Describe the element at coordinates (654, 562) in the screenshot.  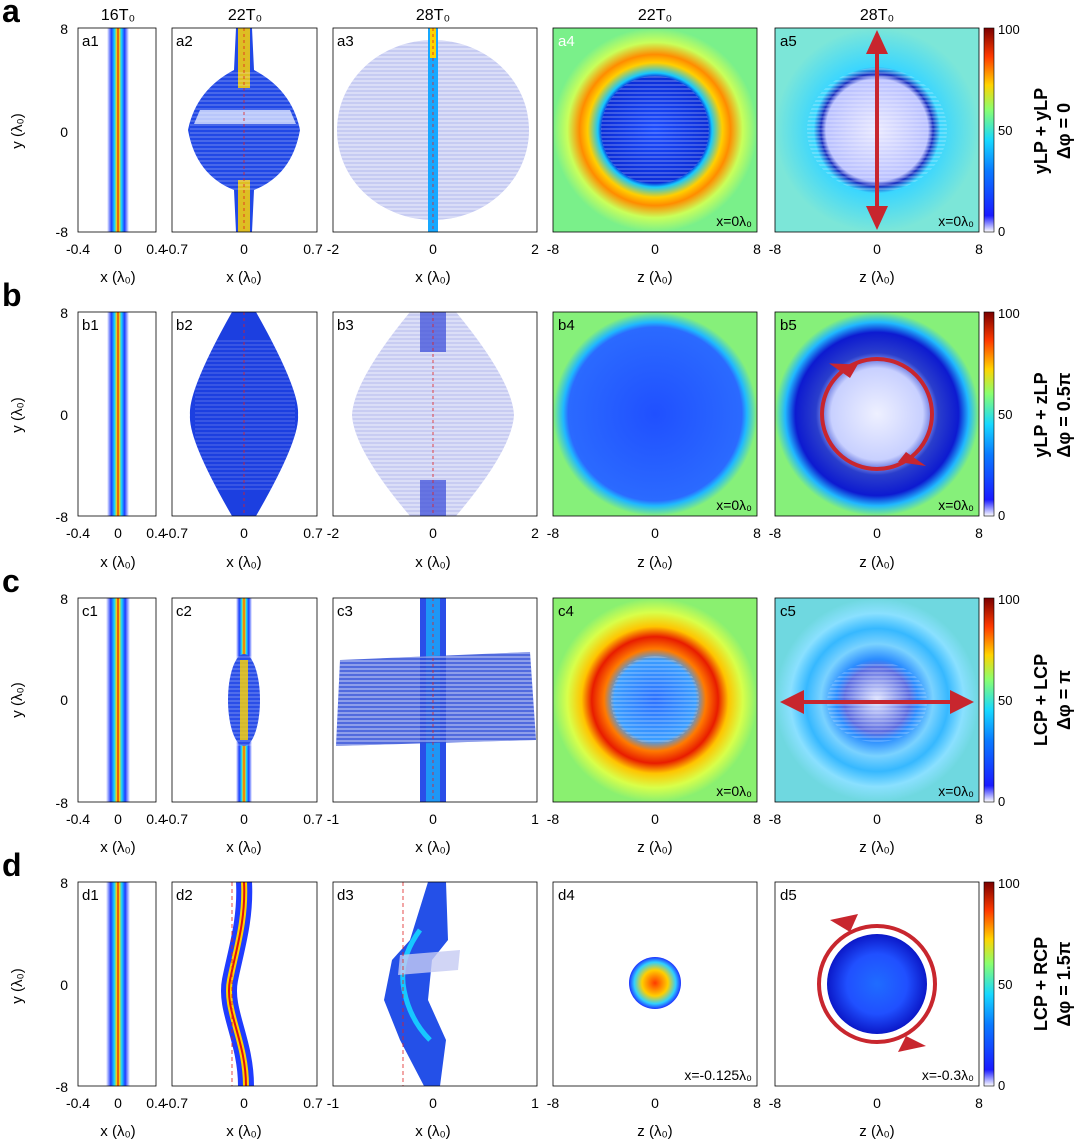
I see `x-axis-label-b4: z (λ₀)` at that location.